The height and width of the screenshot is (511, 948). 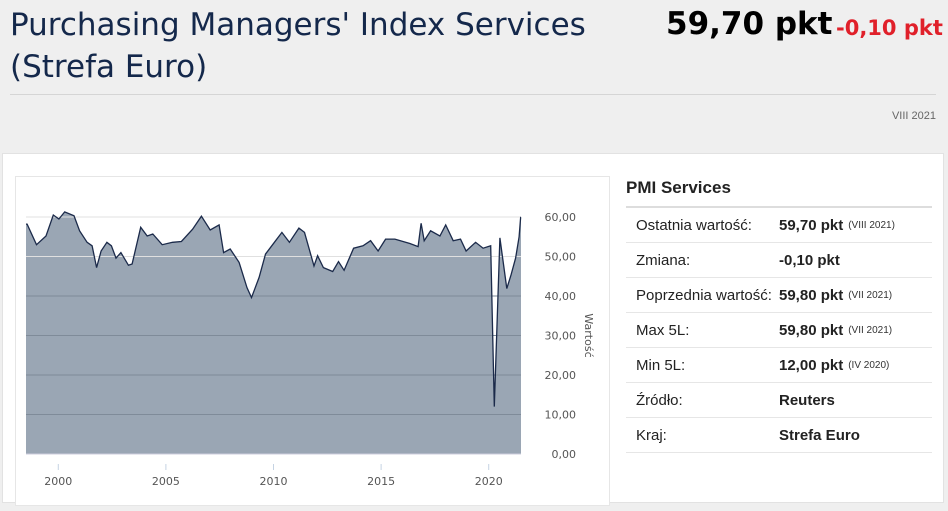 What do you see at coordinates (274, 481) in the screenshot?
I see `x-tick-label: 2010` at bounding box center [274, 481].